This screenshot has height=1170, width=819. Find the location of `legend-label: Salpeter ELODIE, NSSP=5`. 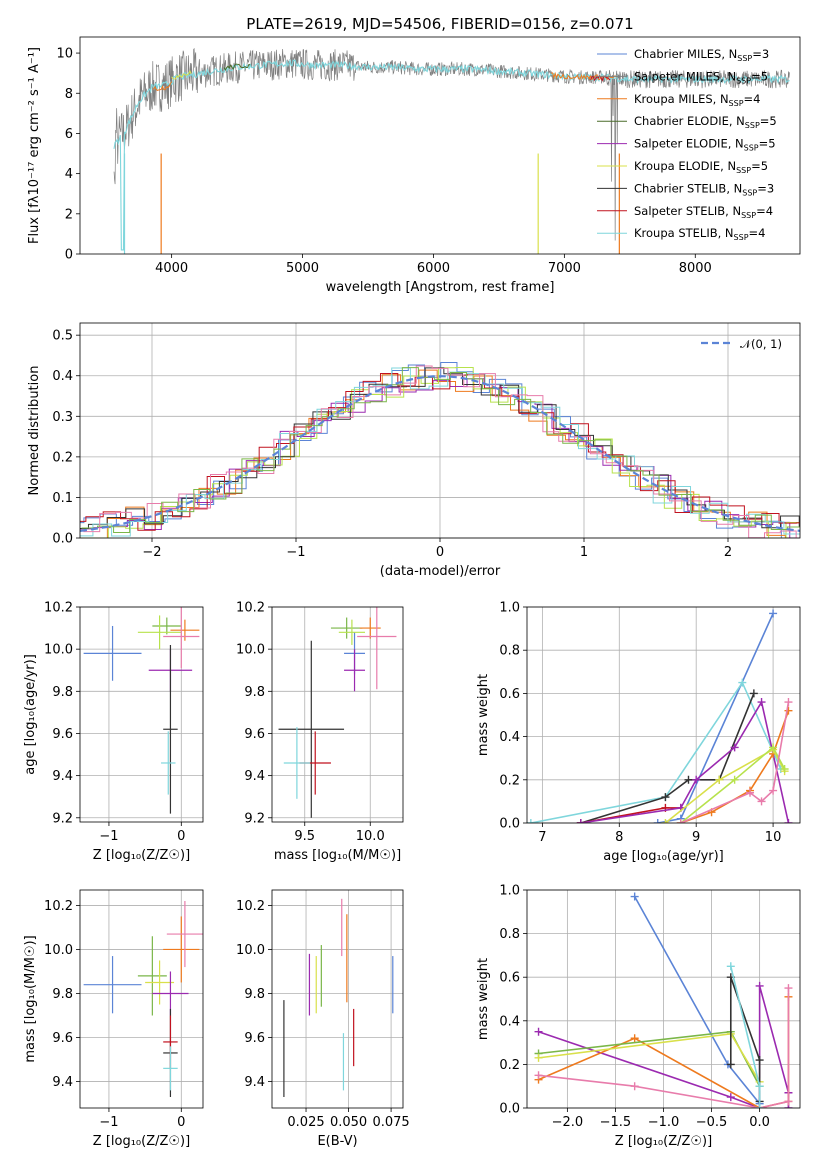

legend-label: Salpeter ELODIE, NSSP=5 is located at coordinates (705, 145).